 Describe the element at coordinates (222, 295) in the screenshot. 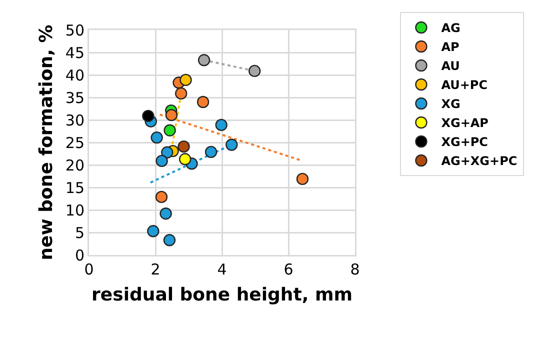

I see `x-axis-title: residual bone height, mm` at that location.